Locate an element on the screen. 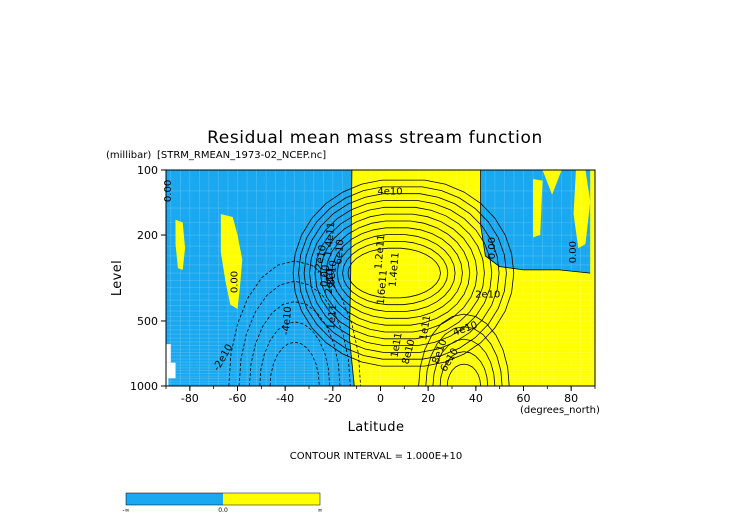 This screenshot has width=752, height=532. colorbar-label-zero: 0.0 is located at coordinates (223, 510).